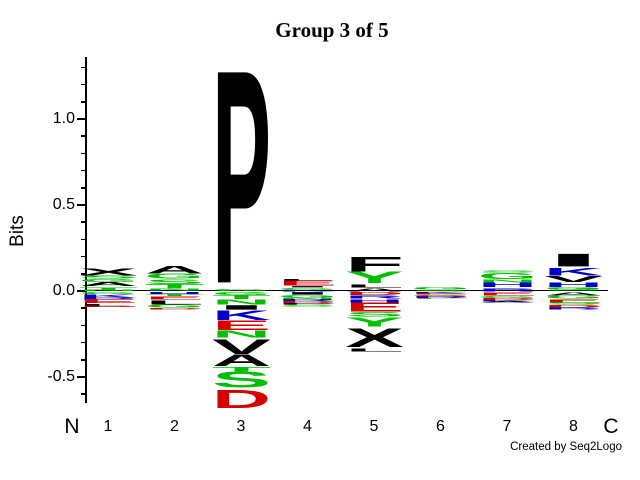  What do you see at coordinates (72, 426) in the screenshot?
I see `x-label-n-terminus: N` at bounding box center [72, 426].